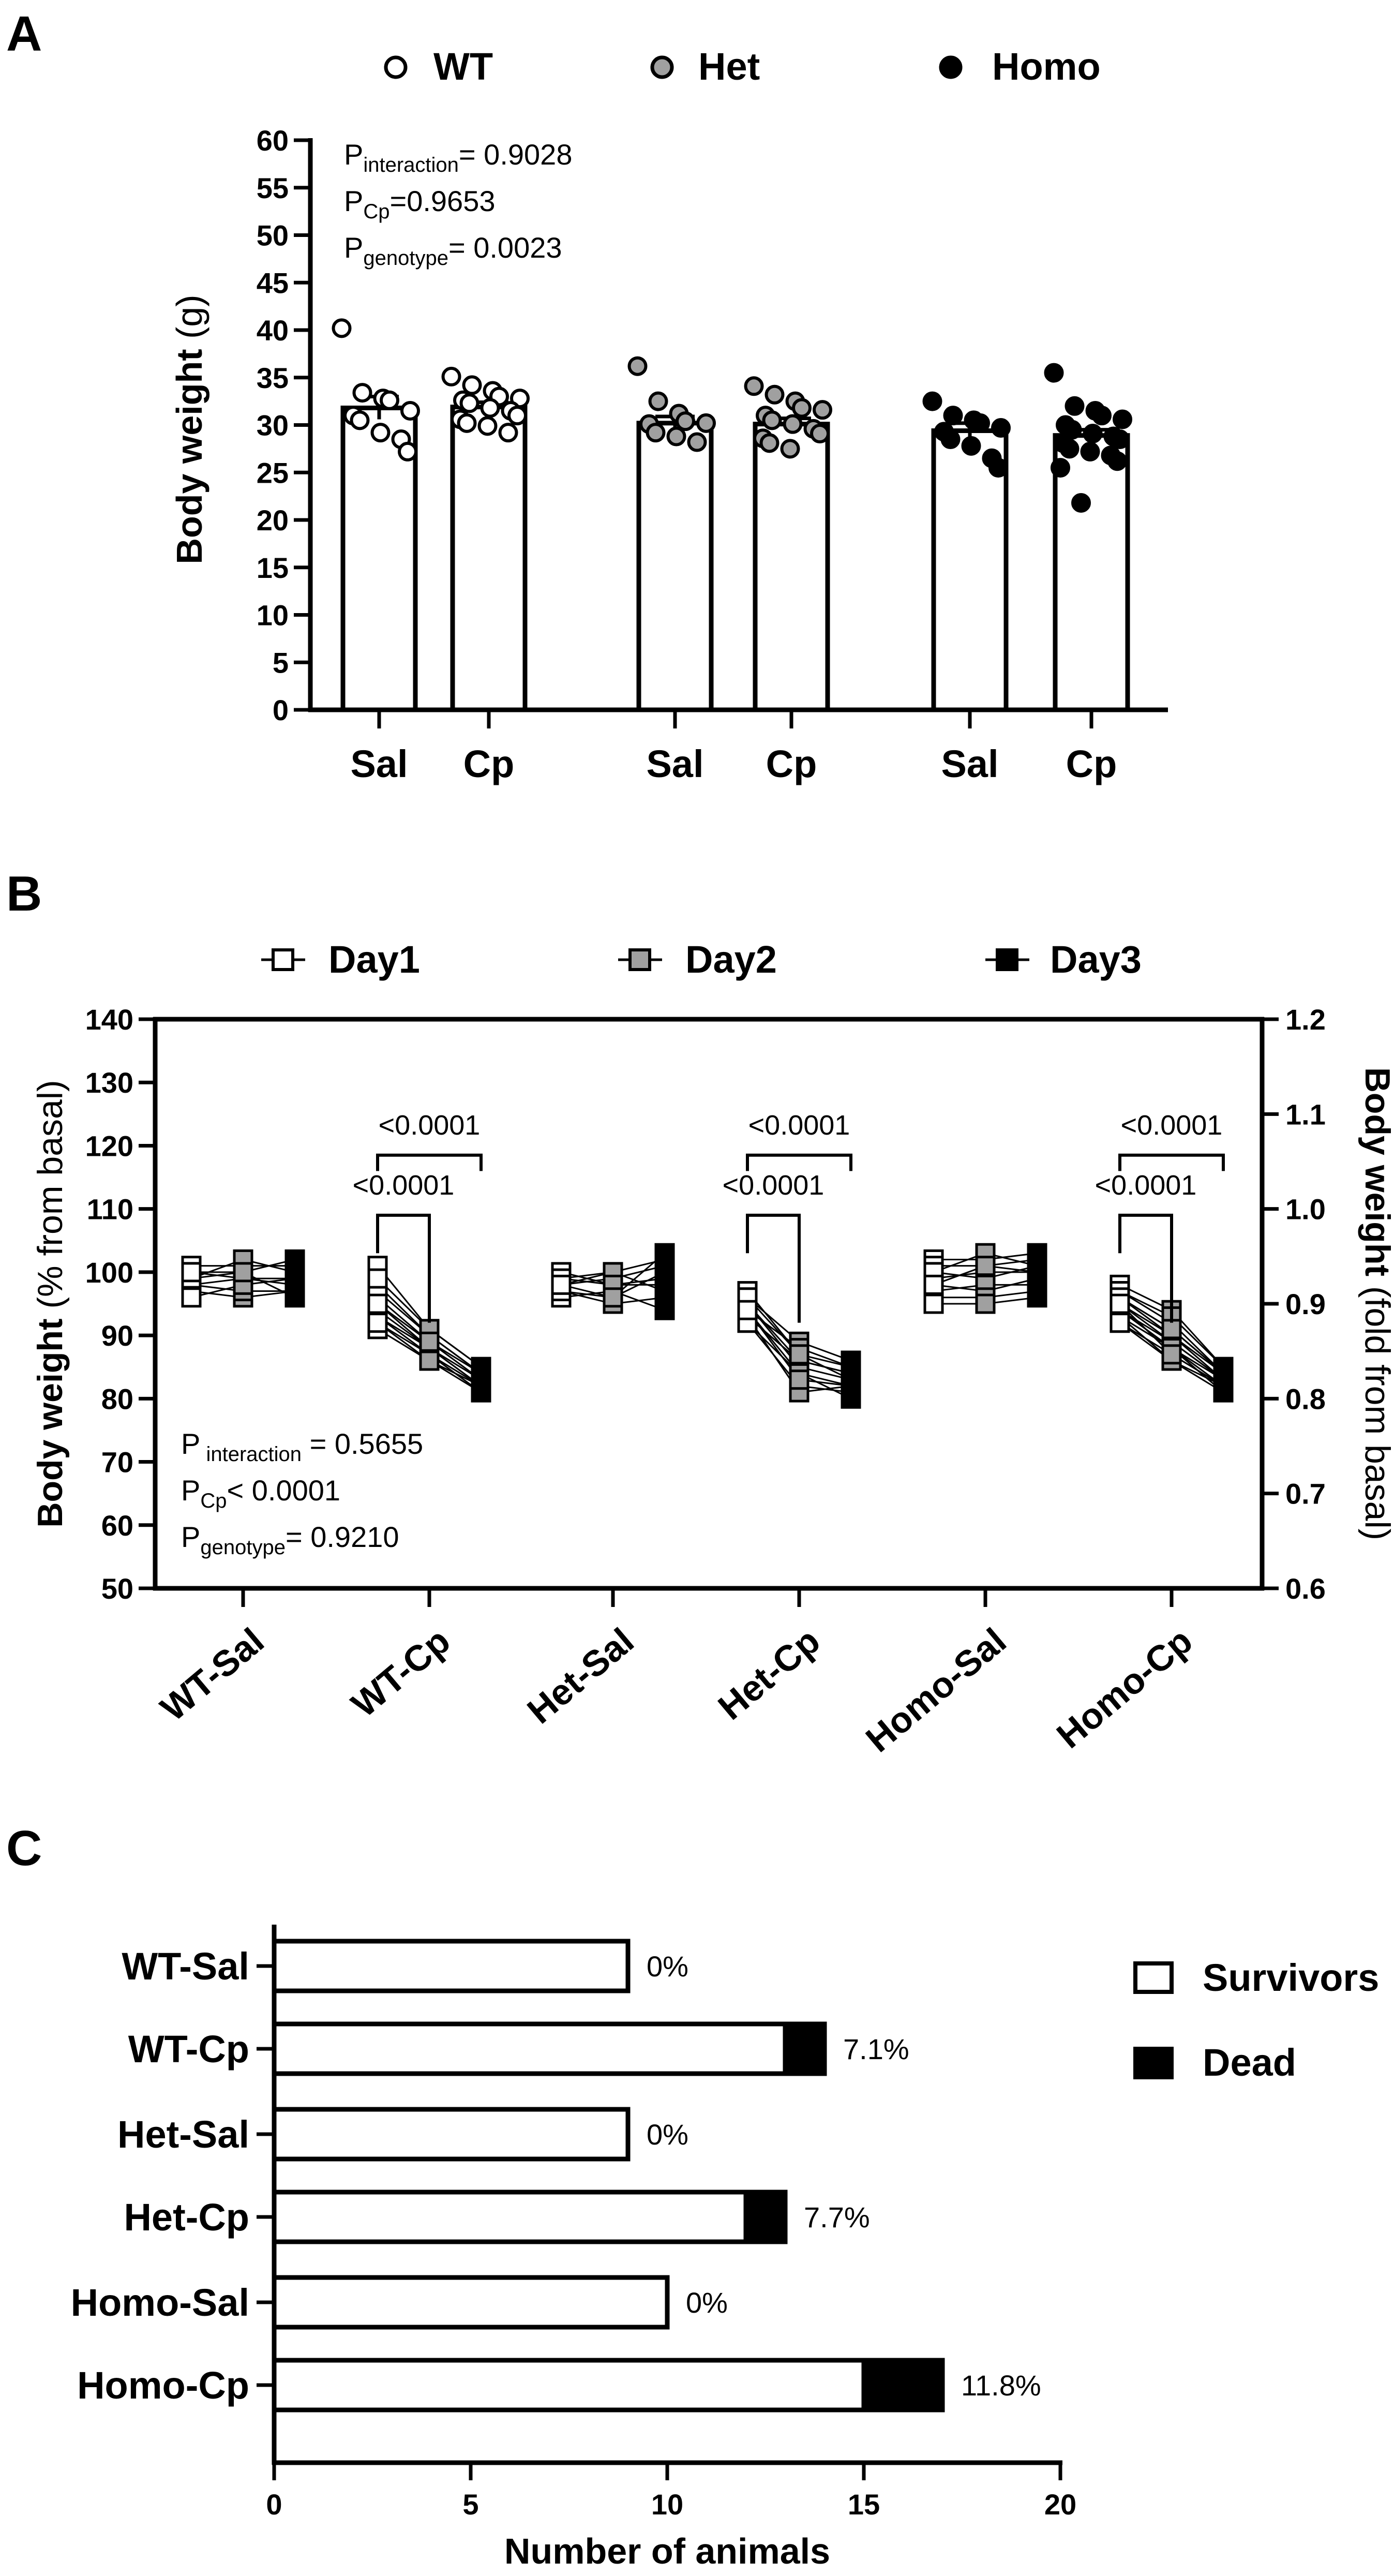 The width and height of the screenshot is (1394, 2576). I want to click on x-tick-label: Sal, so click(675, 763).